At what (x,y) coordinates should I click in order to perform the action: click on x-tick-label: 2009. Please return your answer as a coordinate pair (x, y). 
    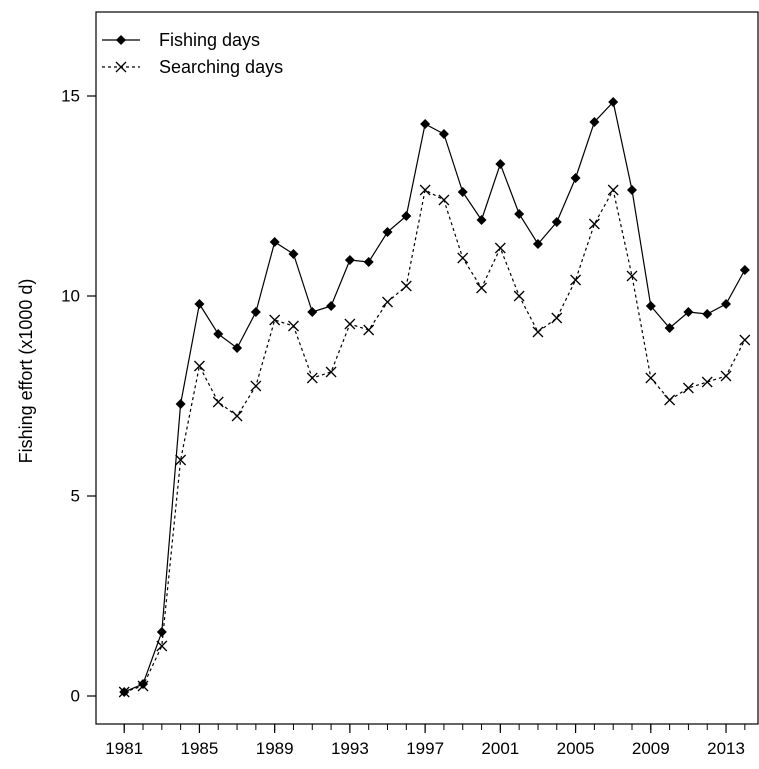
    Looking at the image, I should click on (651, 748).